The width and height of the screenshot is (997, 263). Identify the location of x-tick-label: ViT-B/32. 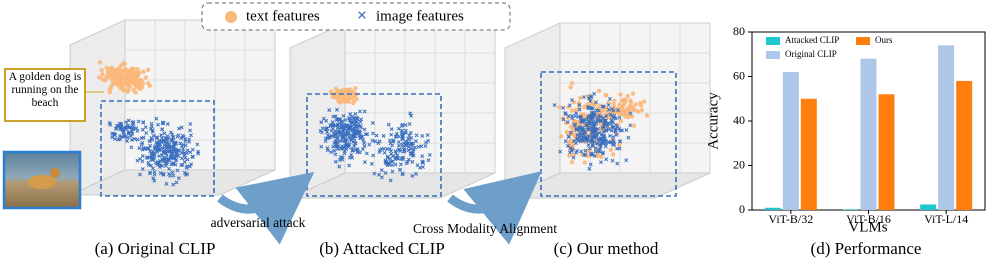
(790, 219).